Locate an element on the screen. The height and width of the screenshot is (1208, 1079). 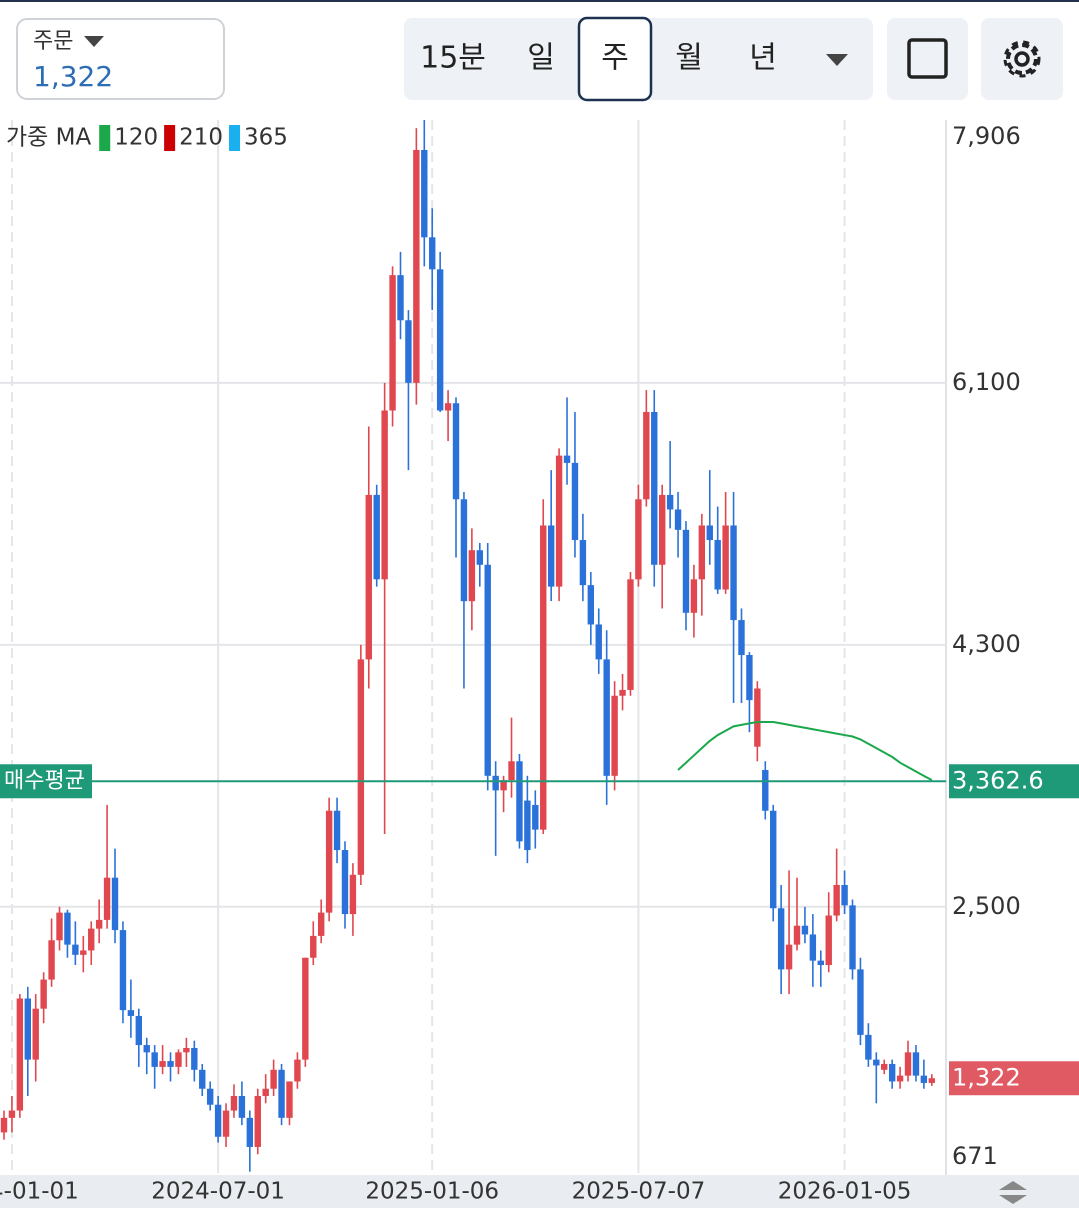
period-tab: 15분 is located at coordinates (453, 58).